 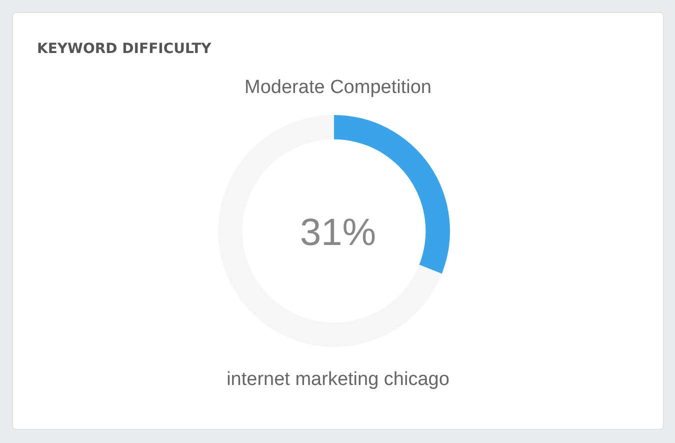 What do you see at coordinates (124, 49) in the screenshot?
I see `chart-title: KEYWORD DIFFICULTY` at bounding box center [124, 49].